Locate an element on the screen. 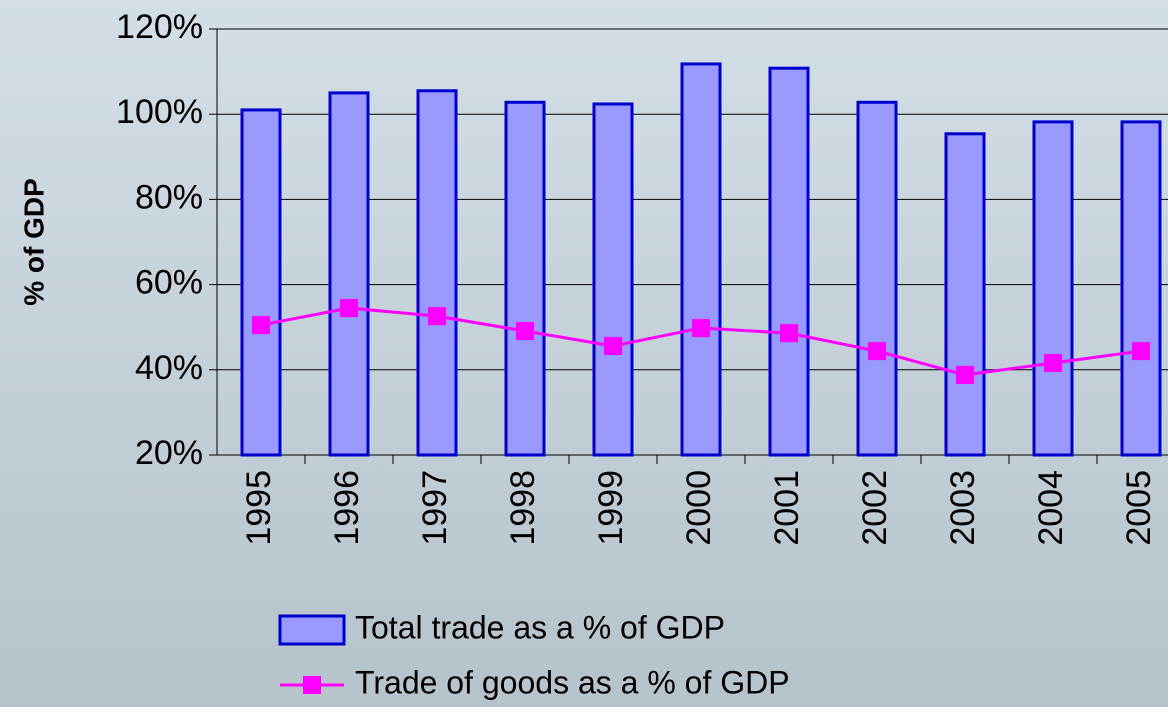  y-tick-label: 100% is located at coordinates (159, 112).